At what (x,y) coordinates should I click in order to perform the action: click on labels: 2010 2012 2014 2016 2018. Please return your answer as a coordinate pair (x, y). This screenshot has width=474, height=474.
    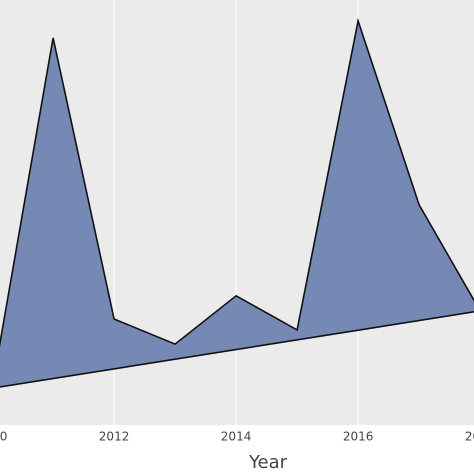
    Looking at the image, I should click on (237, 437).